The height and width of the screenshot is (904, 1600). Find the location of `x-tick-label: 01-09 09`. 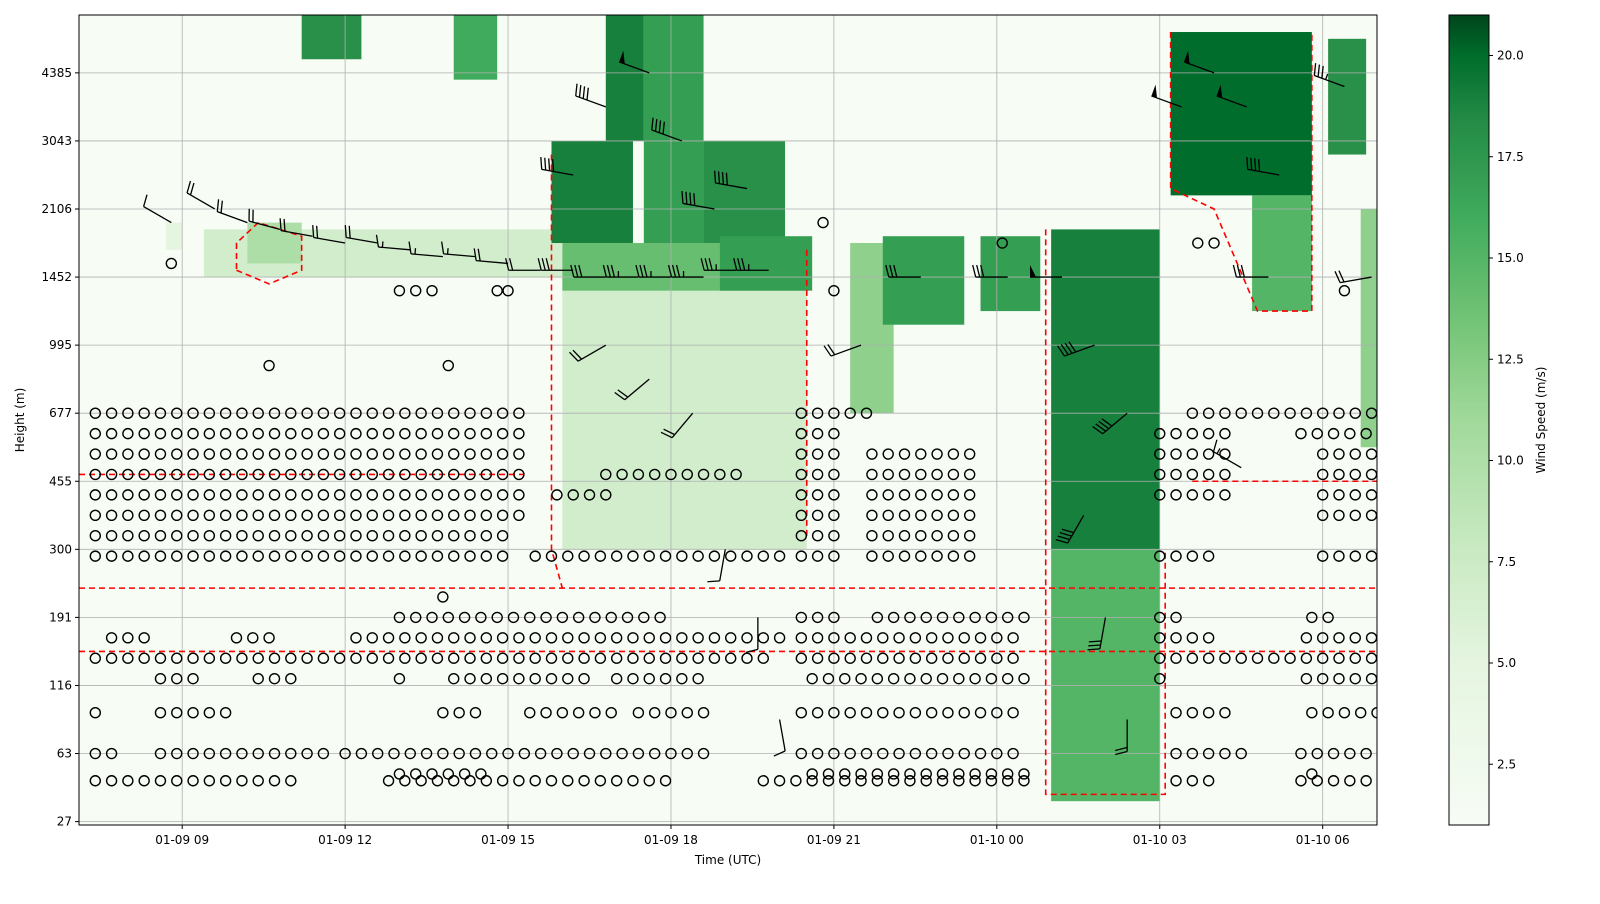

x-tick-label: 01-09 09 is located at coordinates (182, 840).